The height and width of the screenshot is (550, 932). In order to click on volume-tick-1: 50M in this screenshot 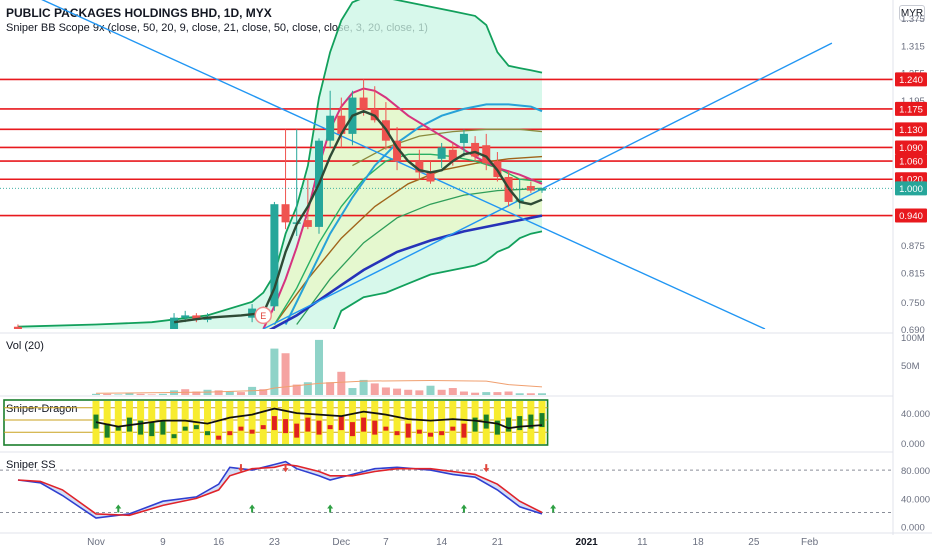, I will do `click(910, 366)`.